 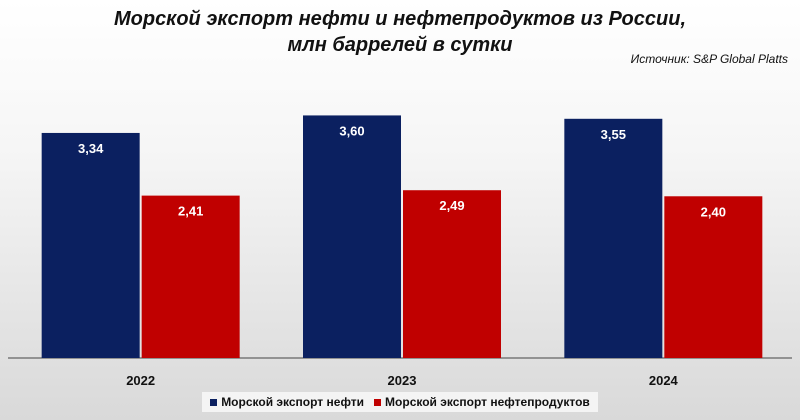 I want to click on data-label-2022-series-1: 2,41, so click(x=190, y=211).